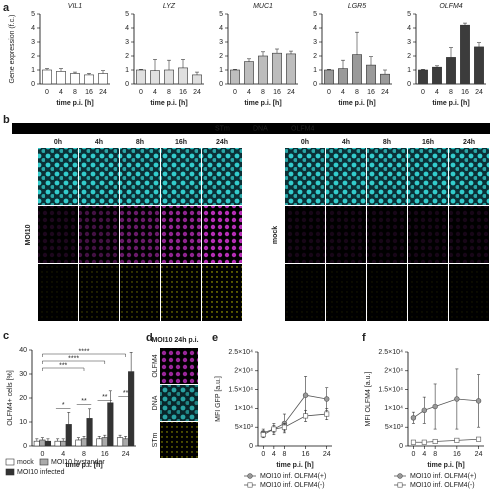 Image resolution: width=500 pixels, height=494 pixels. What do you see at coordinates (302, 128) in the screenshot?
I see `legend-label: OLFM4` at bounding box center [302, 128].